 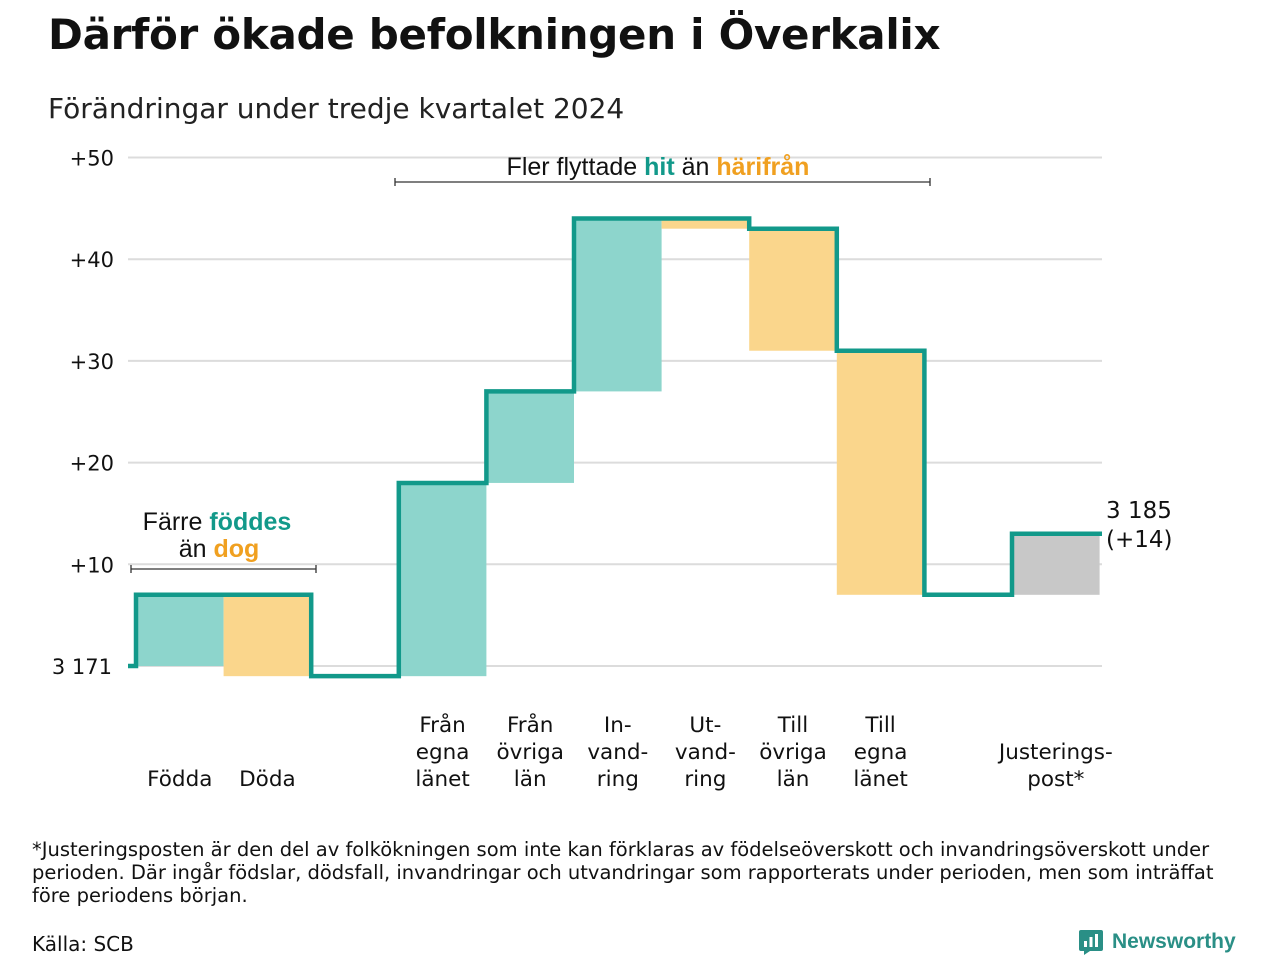 I want to click on end-label: 3 185 (+14), so click(x=1139, y=525).